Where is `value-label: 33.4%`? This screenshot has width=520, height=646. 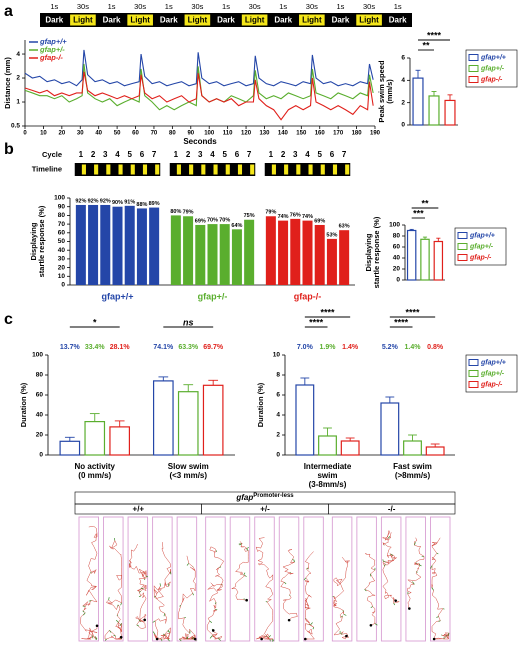 value-label: 33.4% is located at coordinates (95, 347).